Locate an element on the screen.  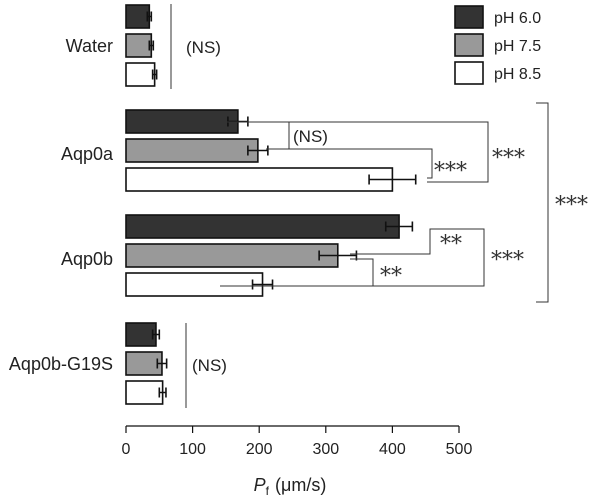
x-tick-label-200: 200 is located at coordinates (259, 449).